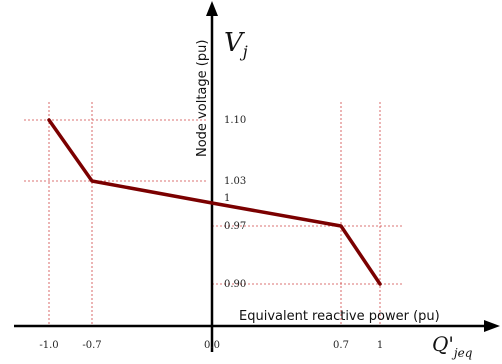 The height and width of the screenshot is (364, 502). Describe the element at coordinates (212, 345) in the screenshot. I see `x-tick-label: 0.0` at that location.